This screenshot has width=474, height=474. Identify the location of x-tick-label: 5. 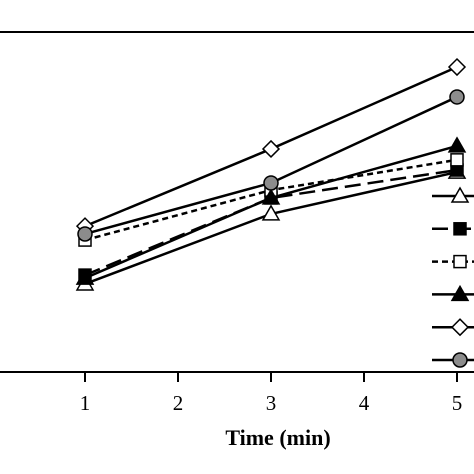
(457, 403).